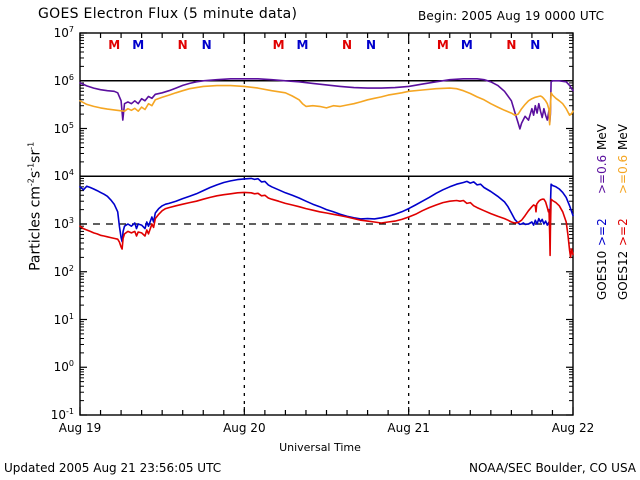 This screenshot has width=640, height=480. I want to click on credit-label: NOAA/SEC Boulder, CO USA, so click(552, 468).